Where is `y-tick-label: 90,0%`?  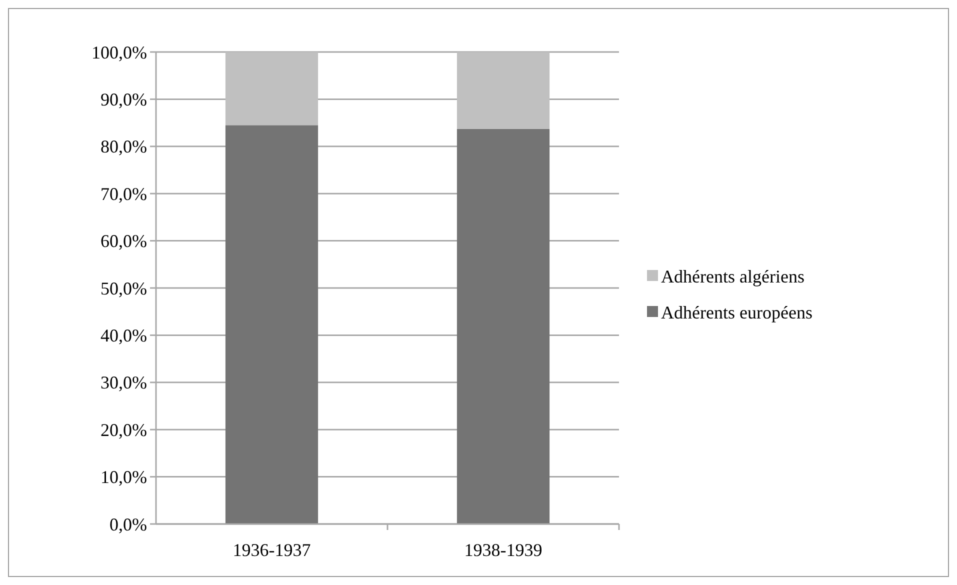 y-tick-label: 90,0% is located at coordinates (123, 100).